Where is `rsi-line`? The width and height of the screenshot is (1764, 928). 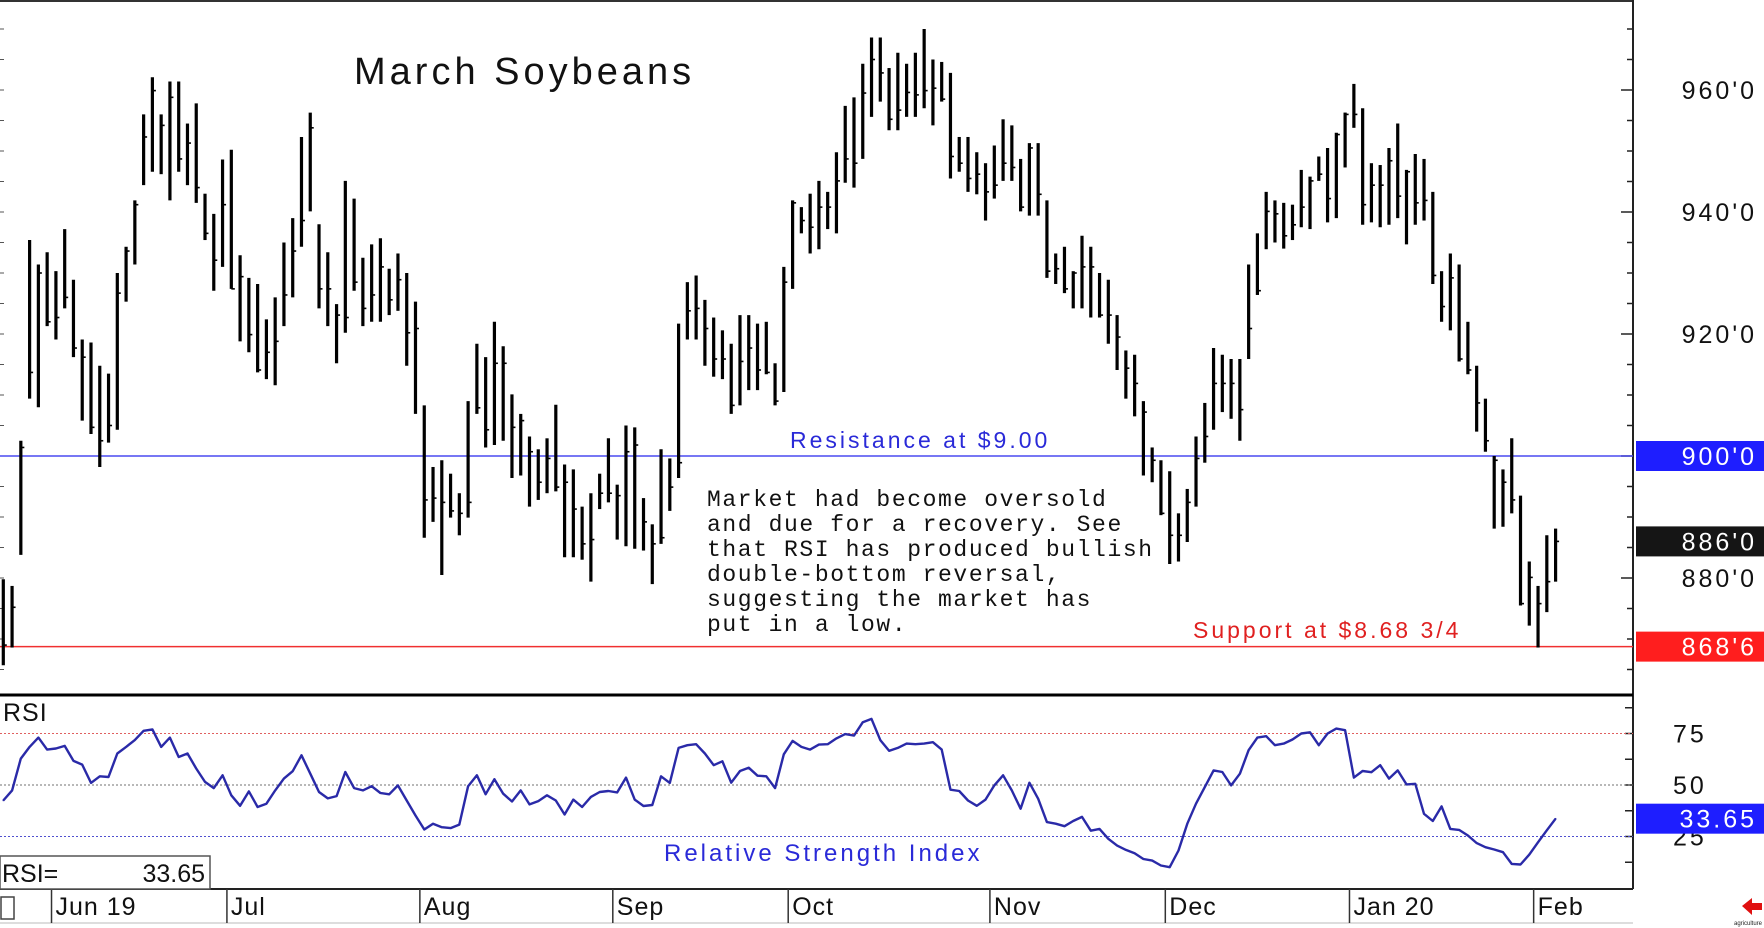 rsi-line is located at coordinates (779, 793).